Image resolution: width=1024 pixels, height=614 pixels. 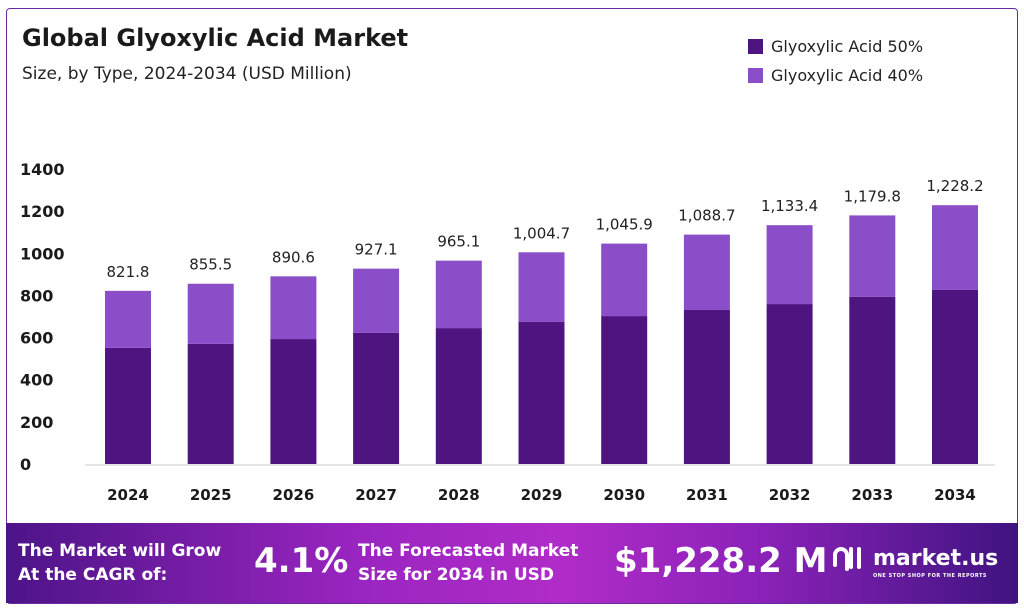 What do you see at coordinates (872, 495) in the screenshot?
I see `x-tick-label: 2033` at bounding box center [872, 495].